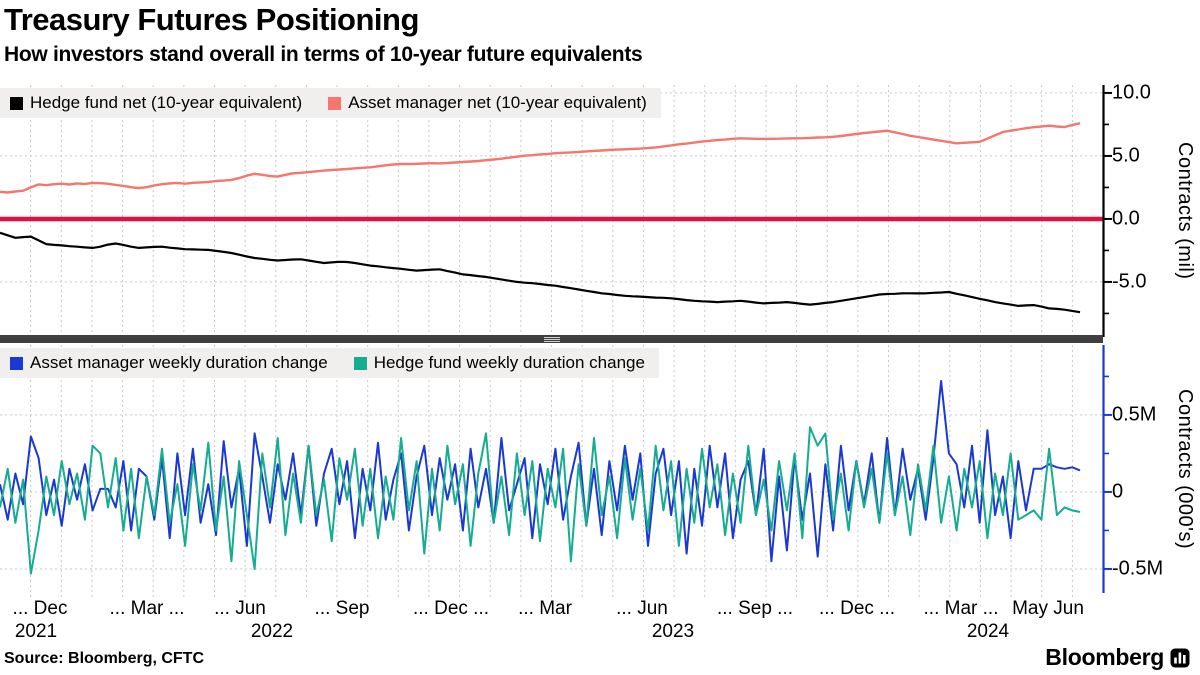 The image size is (1200, 675). I want to click on y-tick-label: 5.0, so click(1126, 155).